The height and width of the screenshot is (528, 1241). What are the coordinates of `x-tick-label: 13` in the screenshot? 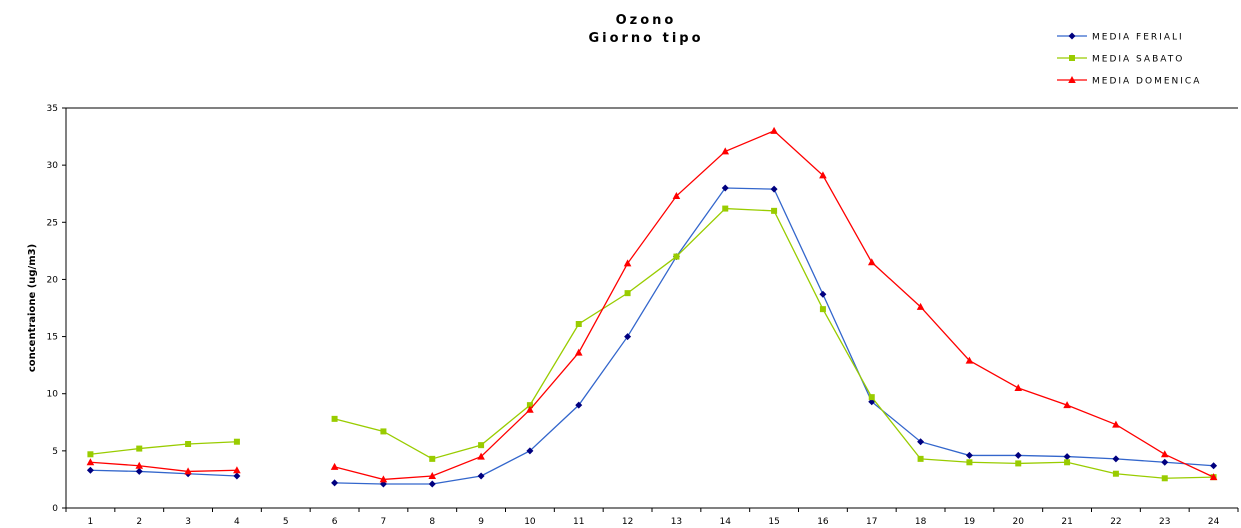 It's located at (676, 522).